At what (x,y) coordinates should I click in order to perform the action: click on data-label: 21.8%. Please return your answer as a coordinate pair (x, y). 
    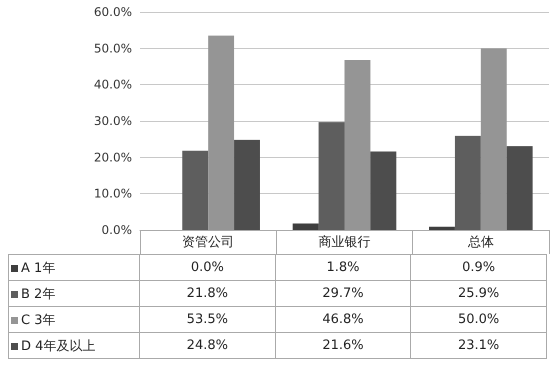
    Looking at the image, I should click on (208, 293).